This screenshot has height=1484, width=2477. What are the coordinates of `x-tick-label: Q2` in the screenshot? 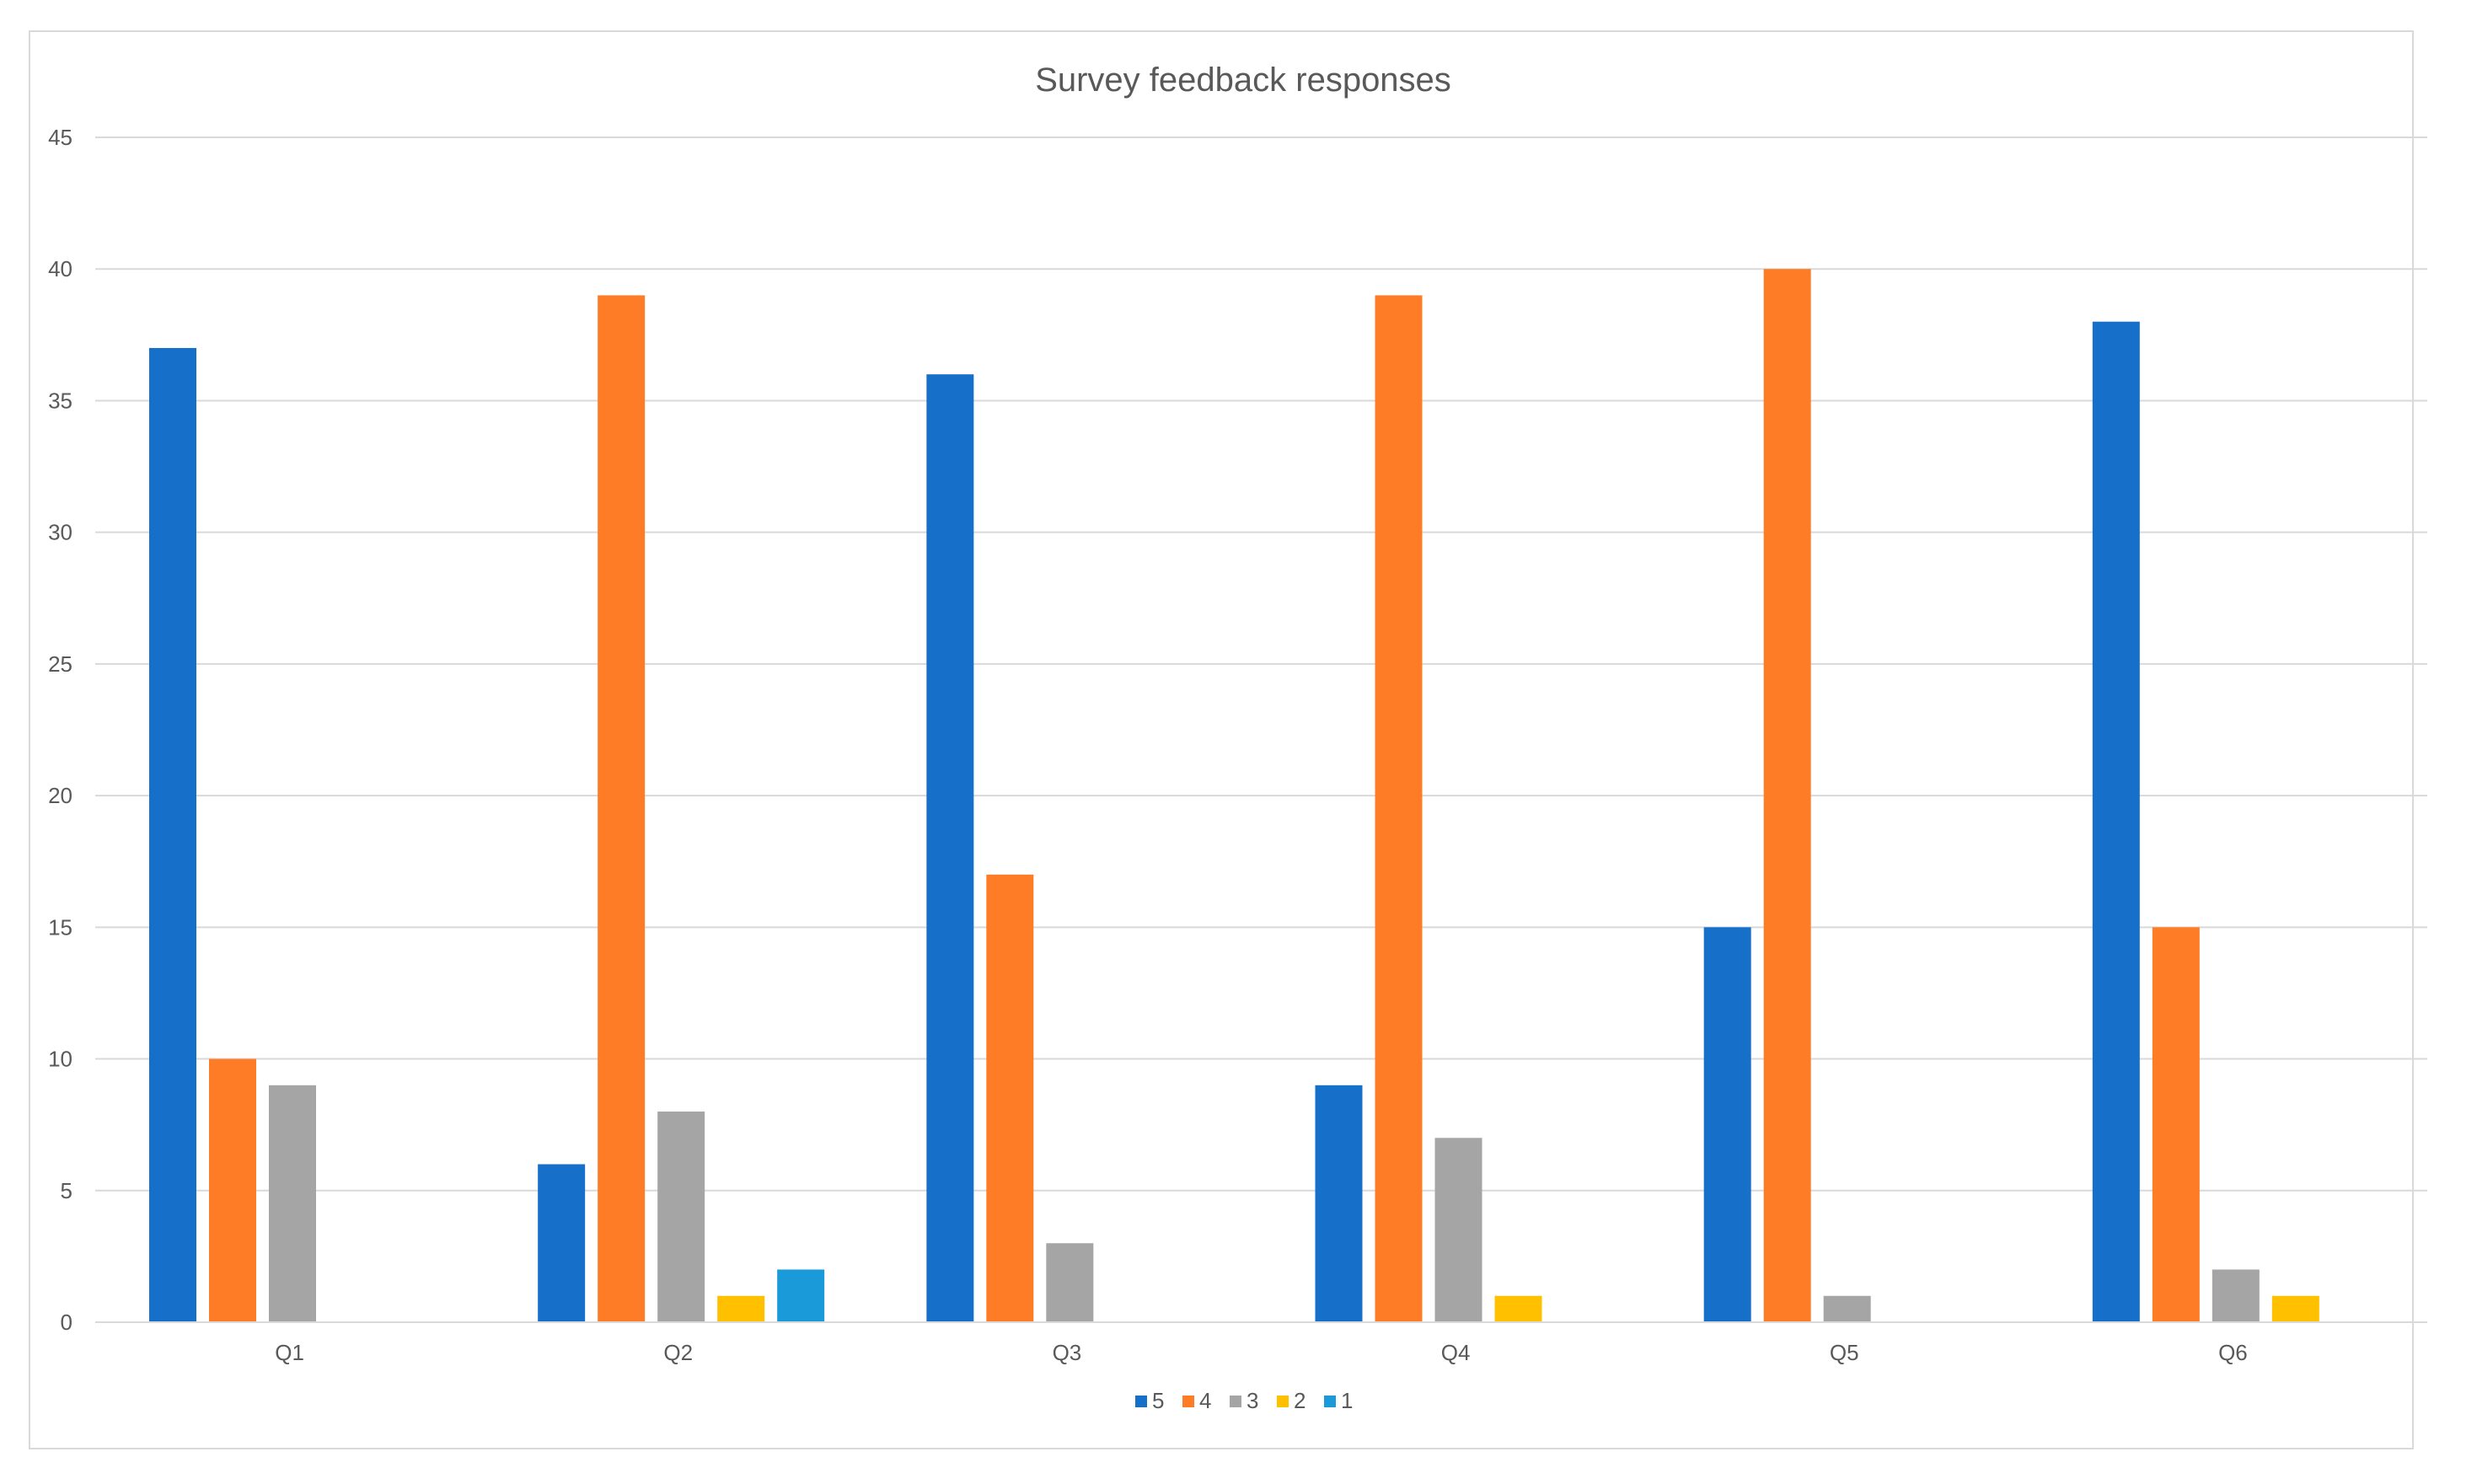 It's located at (678, 1353).